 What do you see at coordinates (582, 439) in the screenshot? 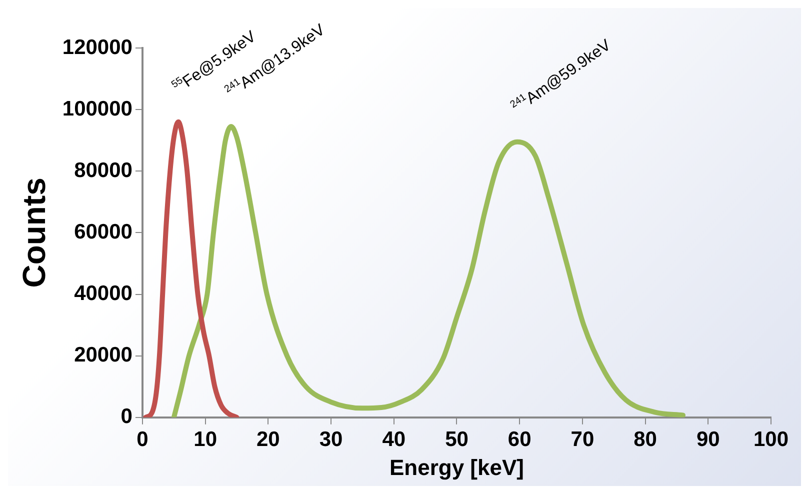
I see `x-tick-label: 70` at bounding box center [582, 439].